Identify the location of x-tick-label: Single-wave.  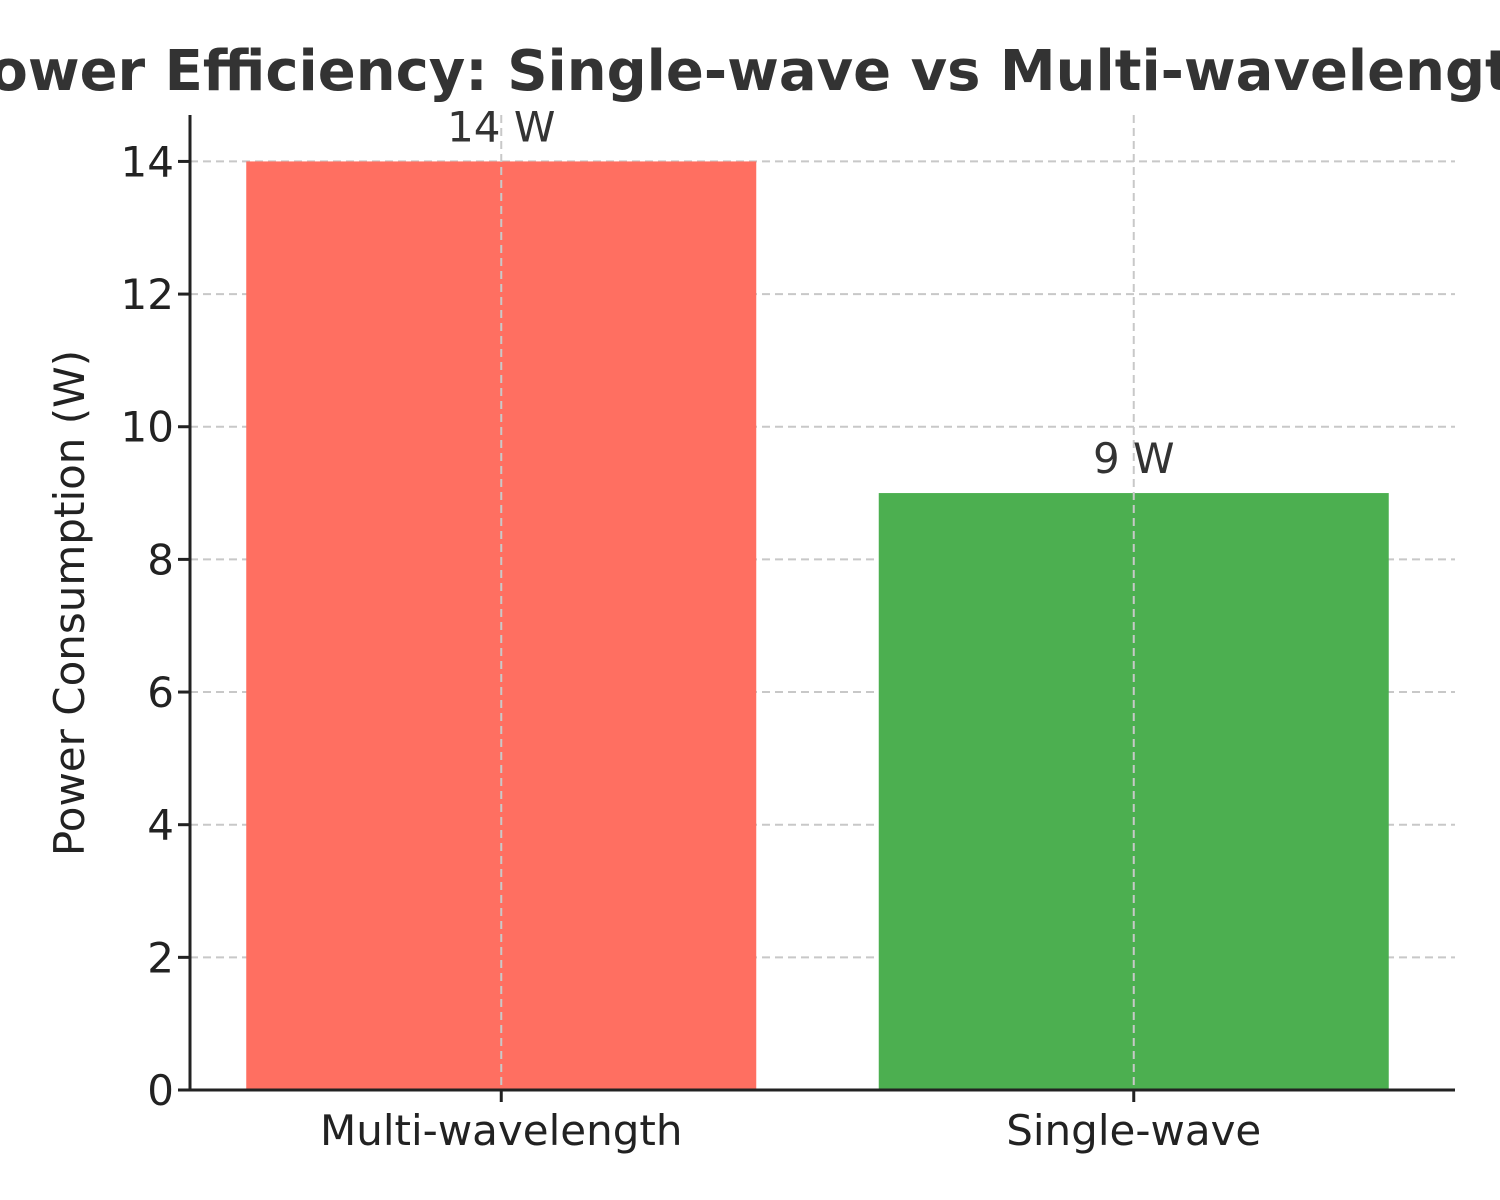
(1133, 1130).